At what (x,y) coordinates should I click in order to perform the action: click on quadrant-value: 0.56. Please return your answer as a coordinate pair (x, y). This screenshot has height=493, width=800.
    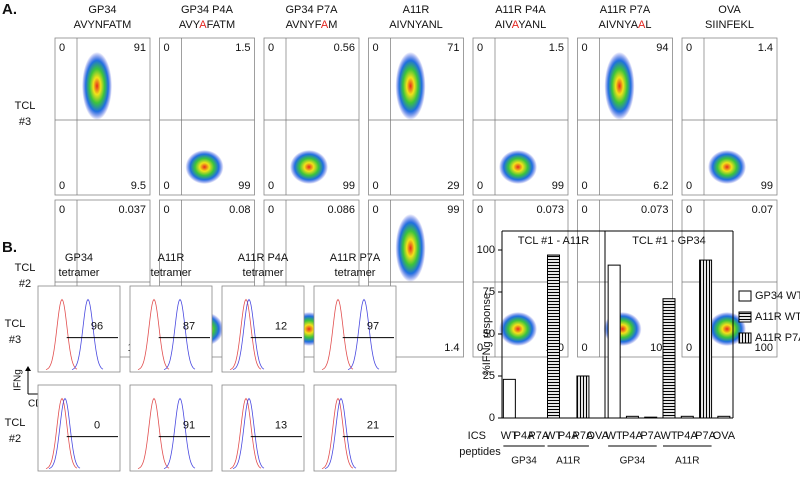
    Looking at the image, I should click on (344, 48).